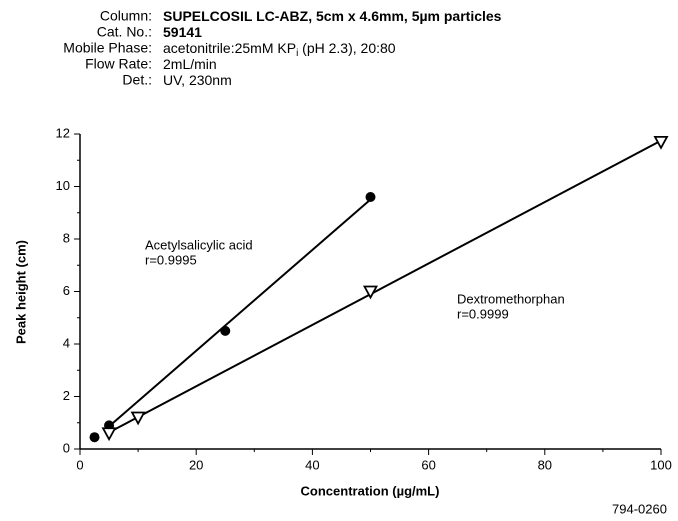  What do you see at coordinates (639, 508) in the screenshot?
I see `footnote: 794-0260` at bounding box center [639, 508].